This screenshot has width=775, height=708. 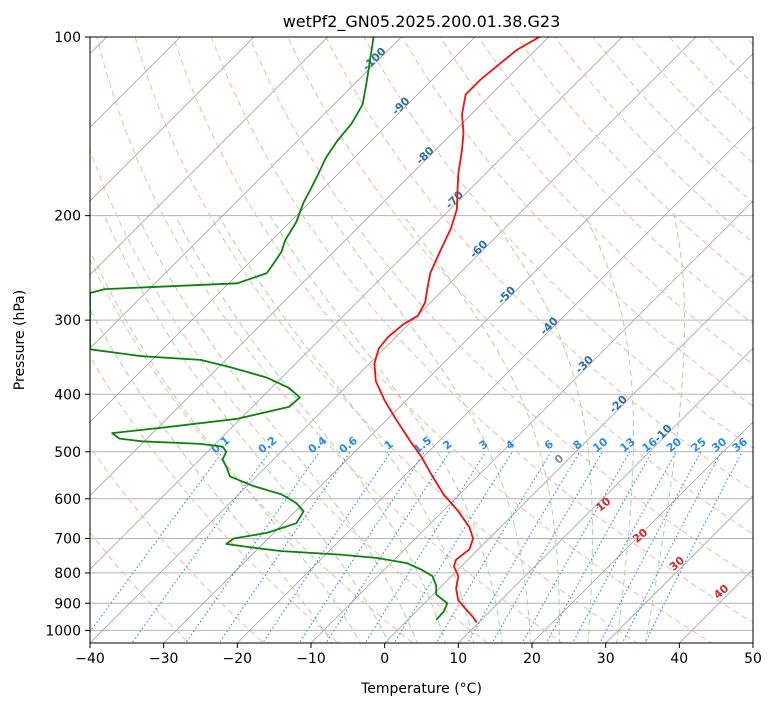 I want to click on y-tick-label: 800, so click(x=67, y=574).